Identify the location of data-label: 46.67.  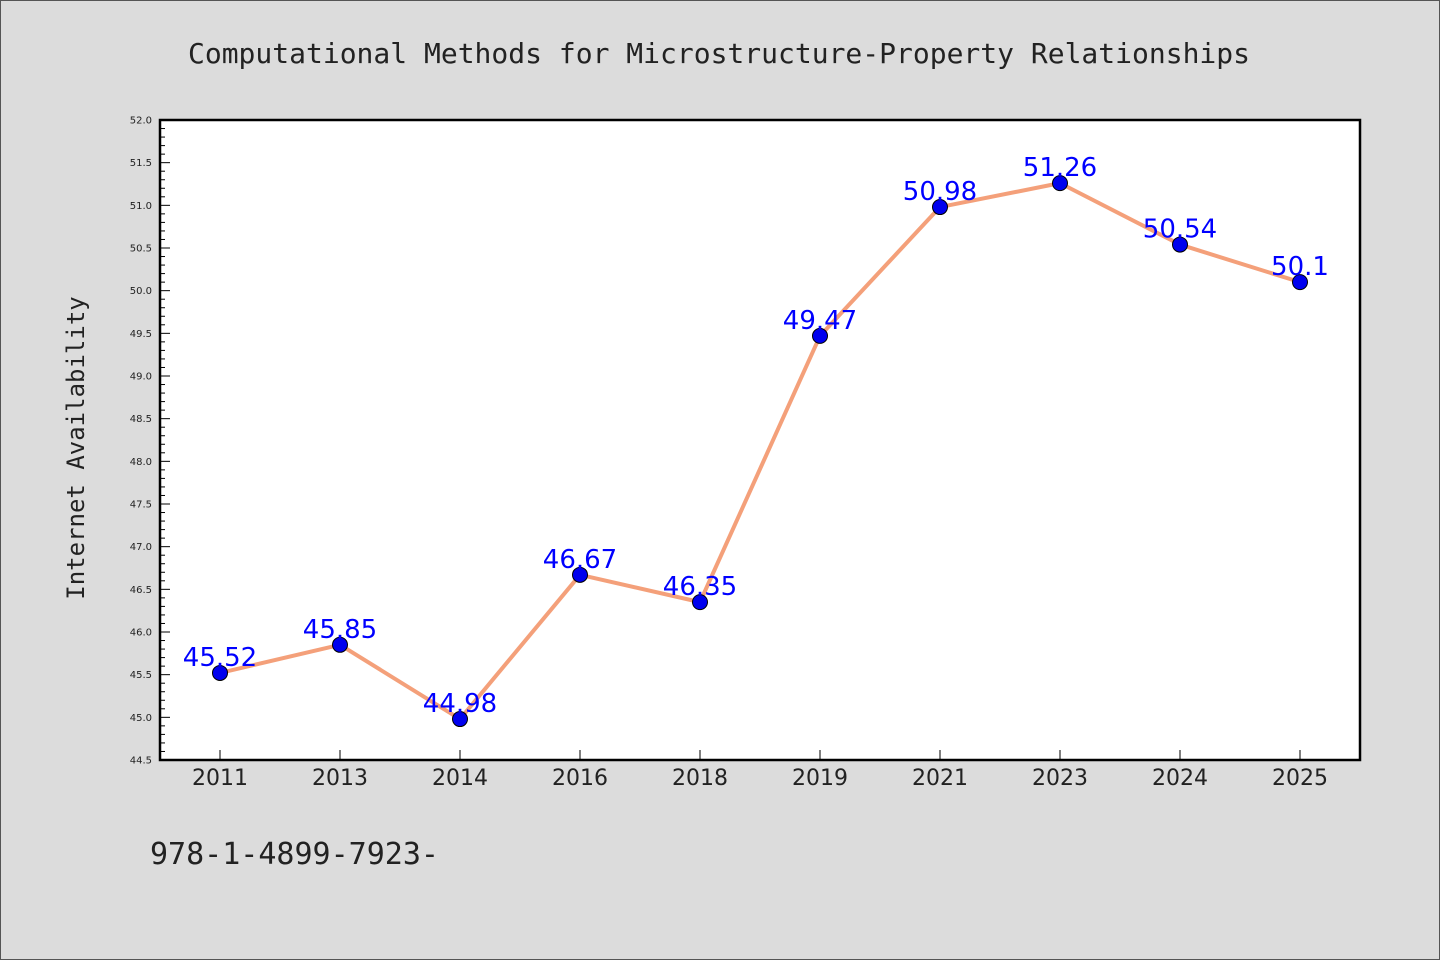
(580, 560).